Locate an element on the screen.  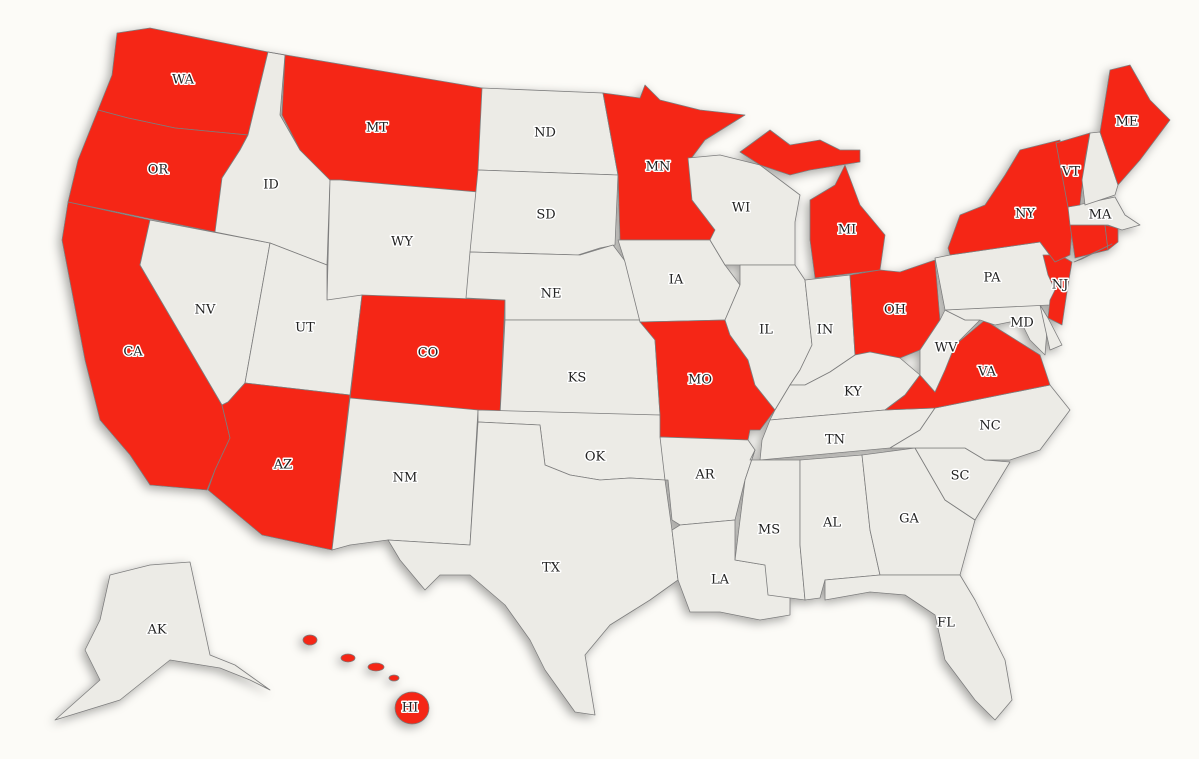
state-wv is located at coordinates (950, 351).